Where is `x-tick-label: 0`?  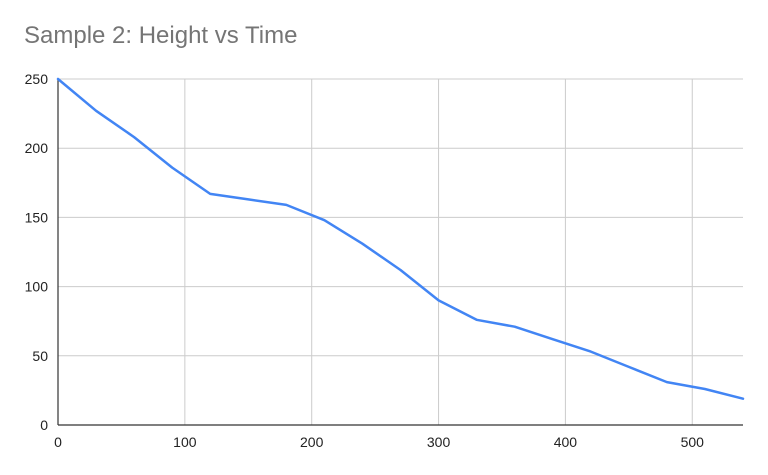
x-tick-label: 0 is located at coordinates (58, 442).